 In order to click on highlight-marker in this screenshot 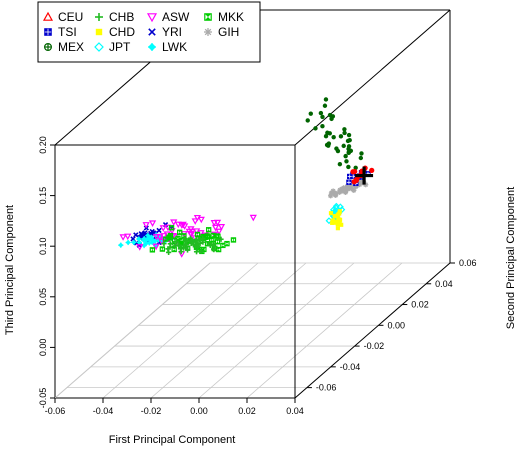, I will do `click(364, 175)`.